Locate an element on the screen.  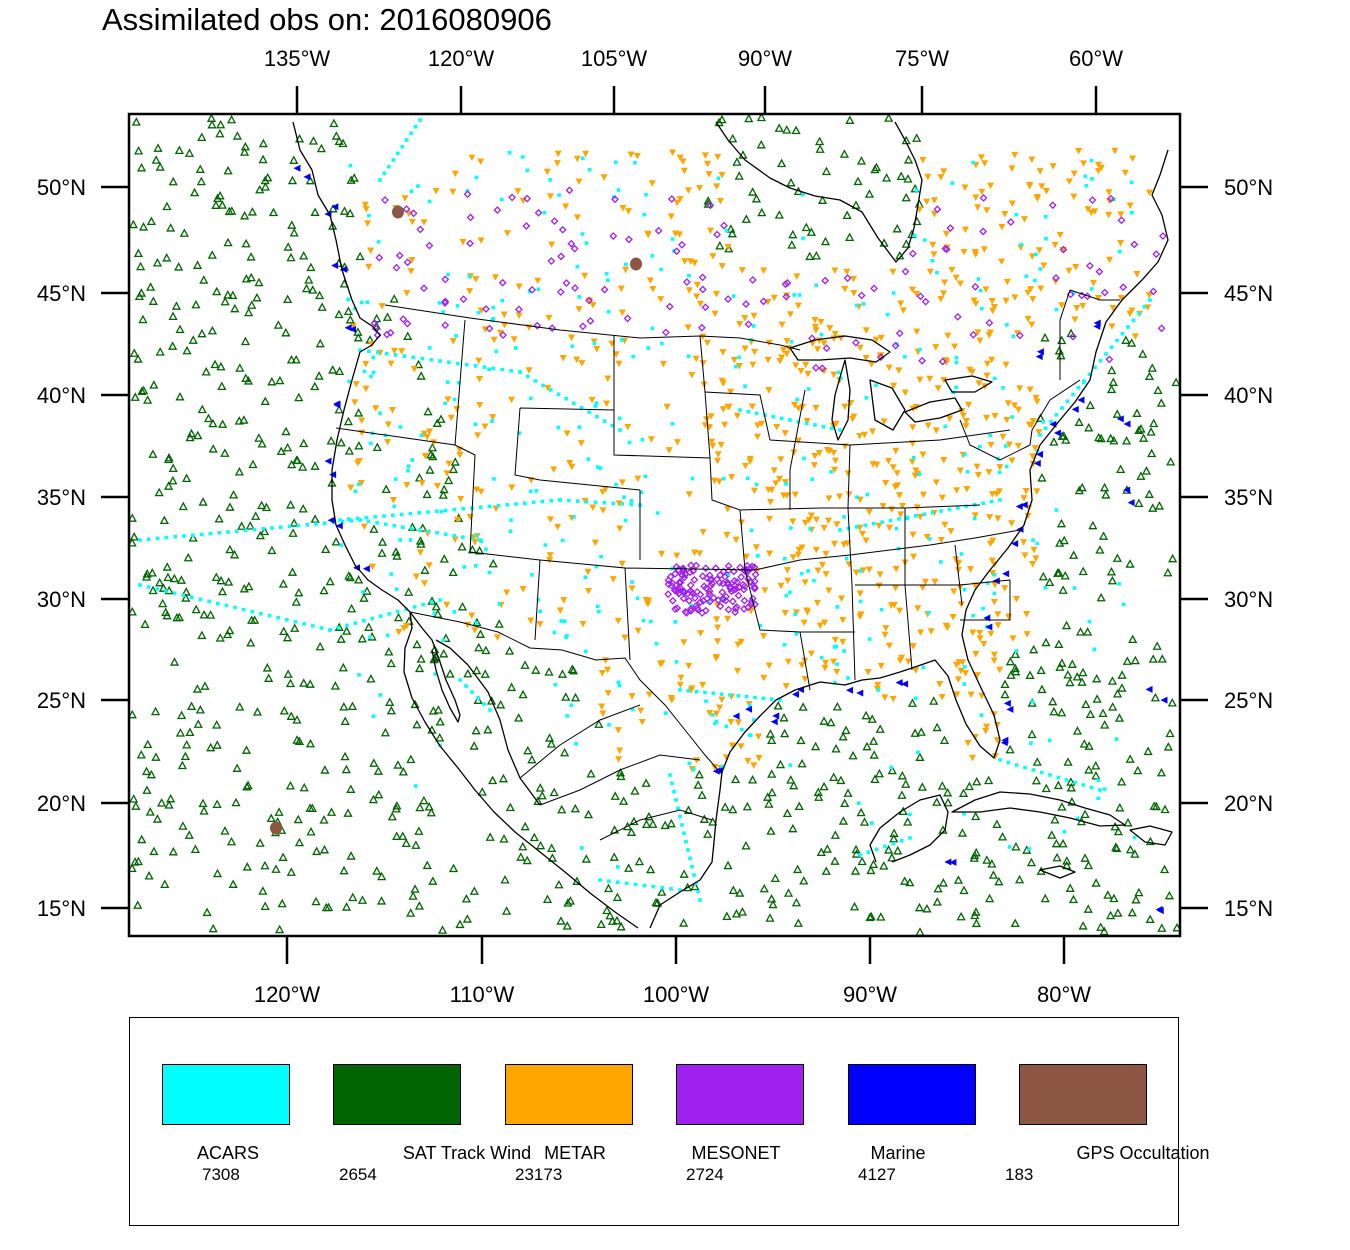
top-axis-label: 135°W is located at coordinates (297, 58).